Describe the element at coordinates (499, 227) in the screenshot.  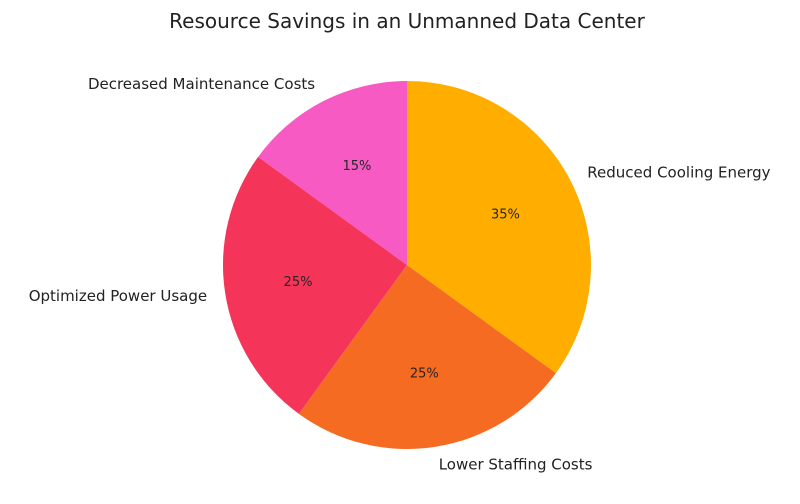
I see `pie-slice-reduced-cooling-energy` at that location.